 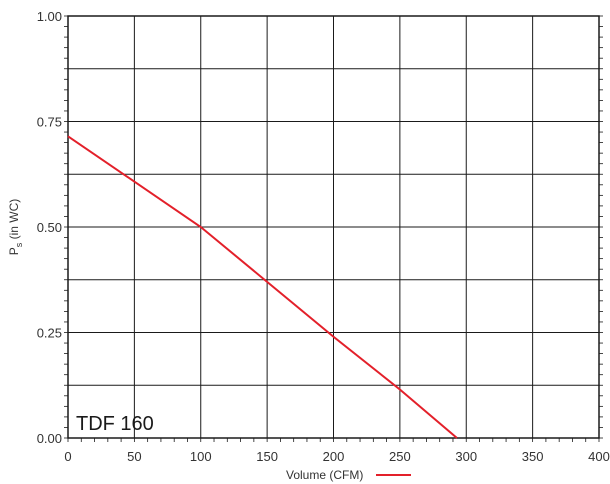 I want to click on x-tick-label: 250, so click(x=400, y=456).